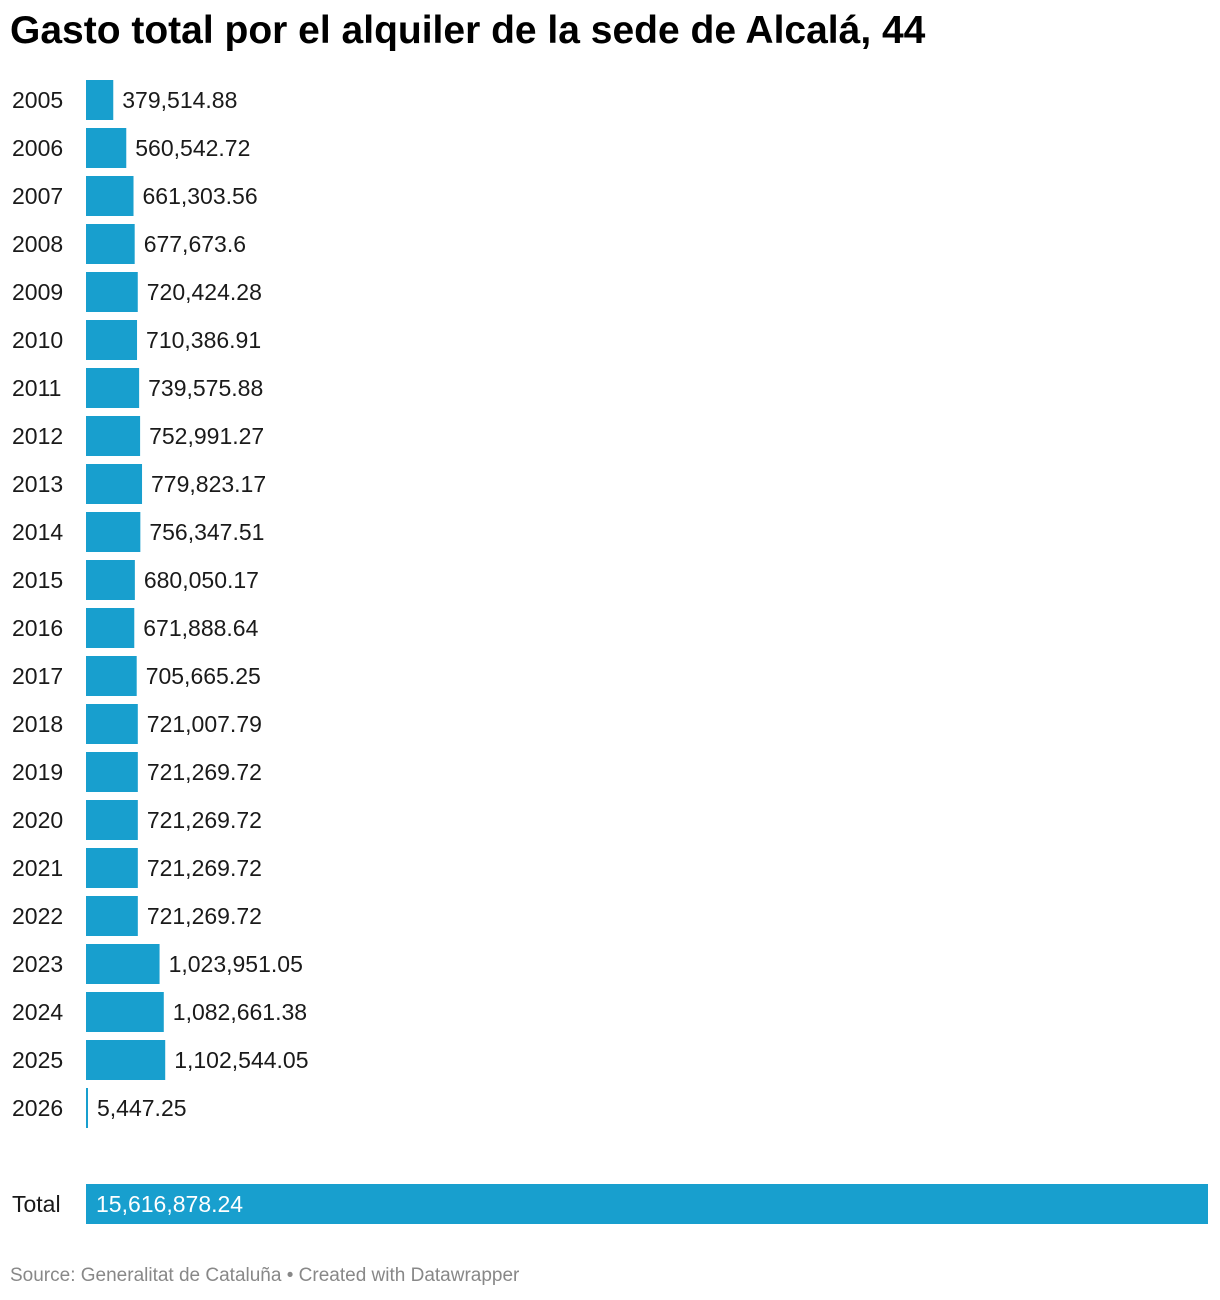 This screenshot has width=1220, height=1300. What do you see at coordinates (206, 532) in the screenshot?
I see `value-label: 756,347.51` at bounding box center [206, 532].